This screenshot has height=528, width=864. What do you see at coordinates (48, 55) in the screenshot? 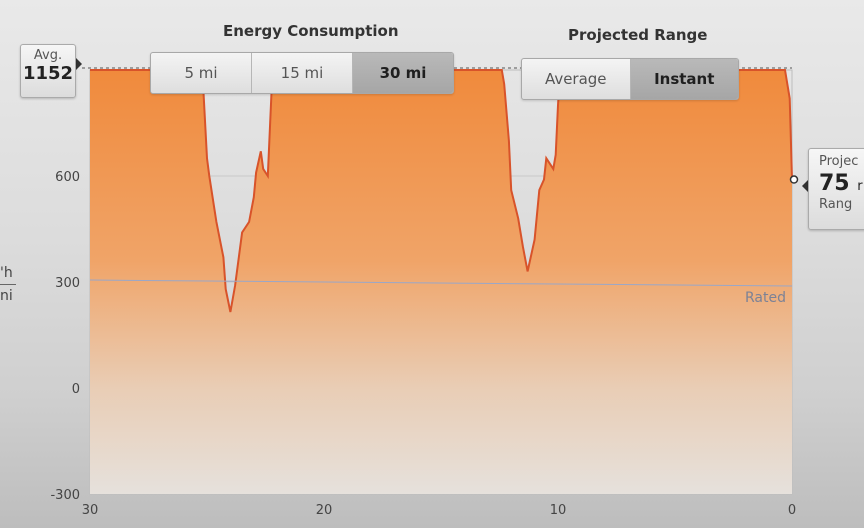
I see `average-label: Avg.` at bounding box center [48, 55].